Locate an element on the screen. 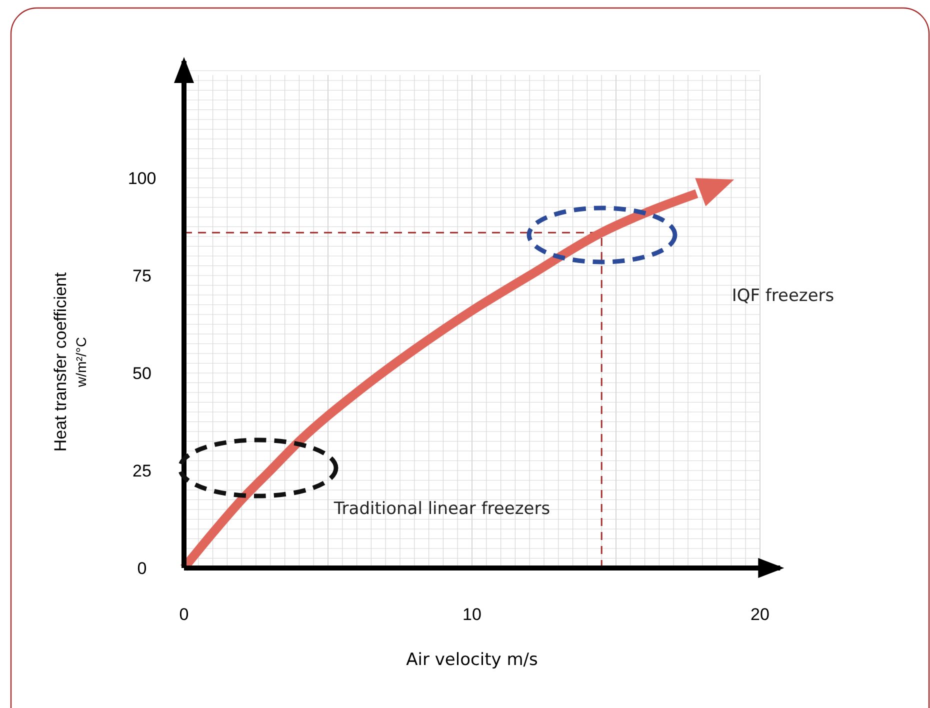 This screenshot has width=930, height=708. y-tick-label: 75 is located at coordinates (142, 276).